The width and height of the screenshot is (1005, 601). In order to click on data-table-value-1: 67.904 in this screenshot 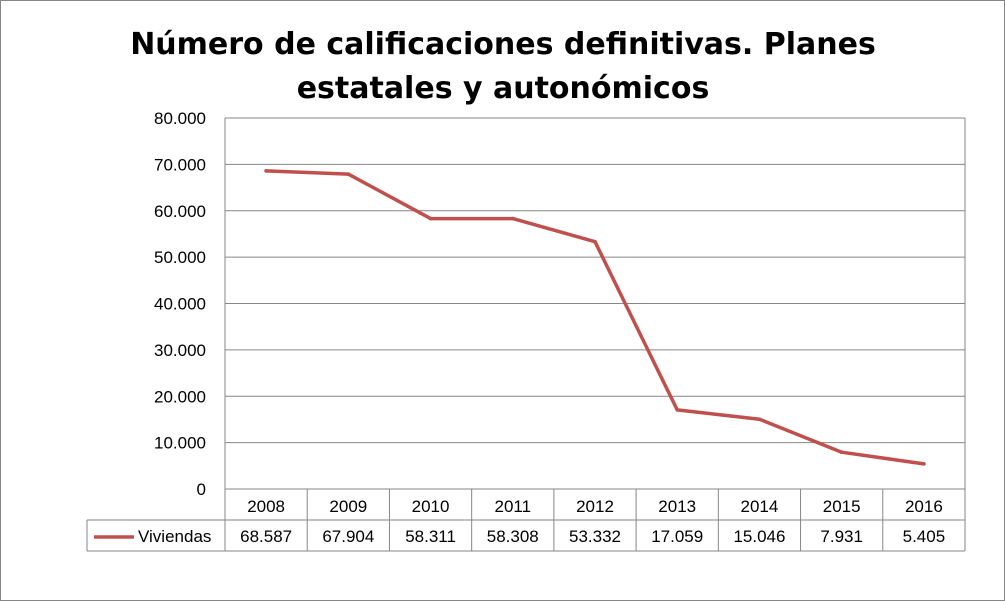, I will do `click(348, 536)`.